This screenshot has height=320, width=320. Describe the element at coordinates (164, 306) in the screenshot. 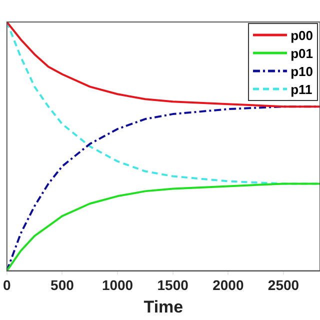

I see `x-axis-title: Time` at that location.